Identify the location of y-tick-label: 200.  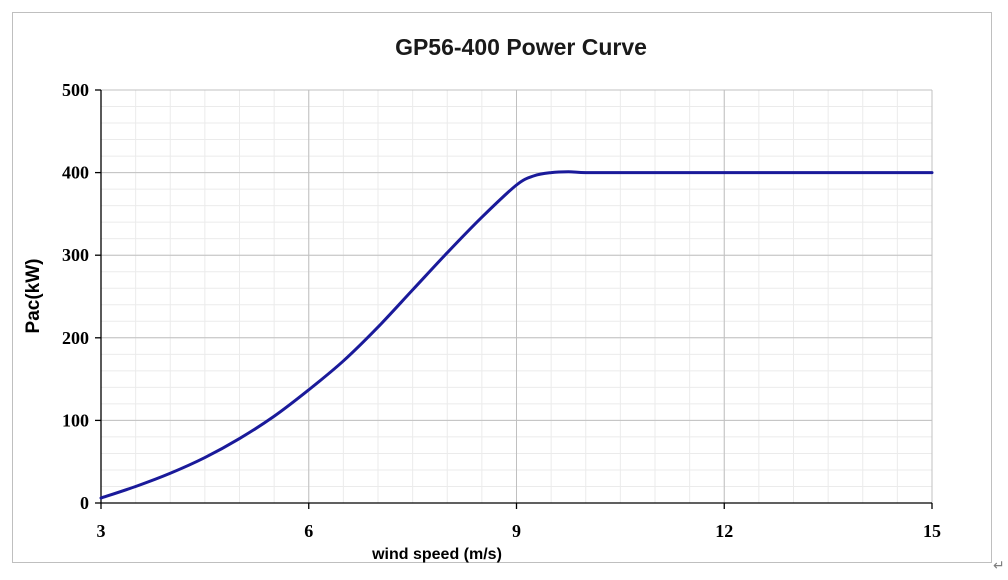
(75, 338).